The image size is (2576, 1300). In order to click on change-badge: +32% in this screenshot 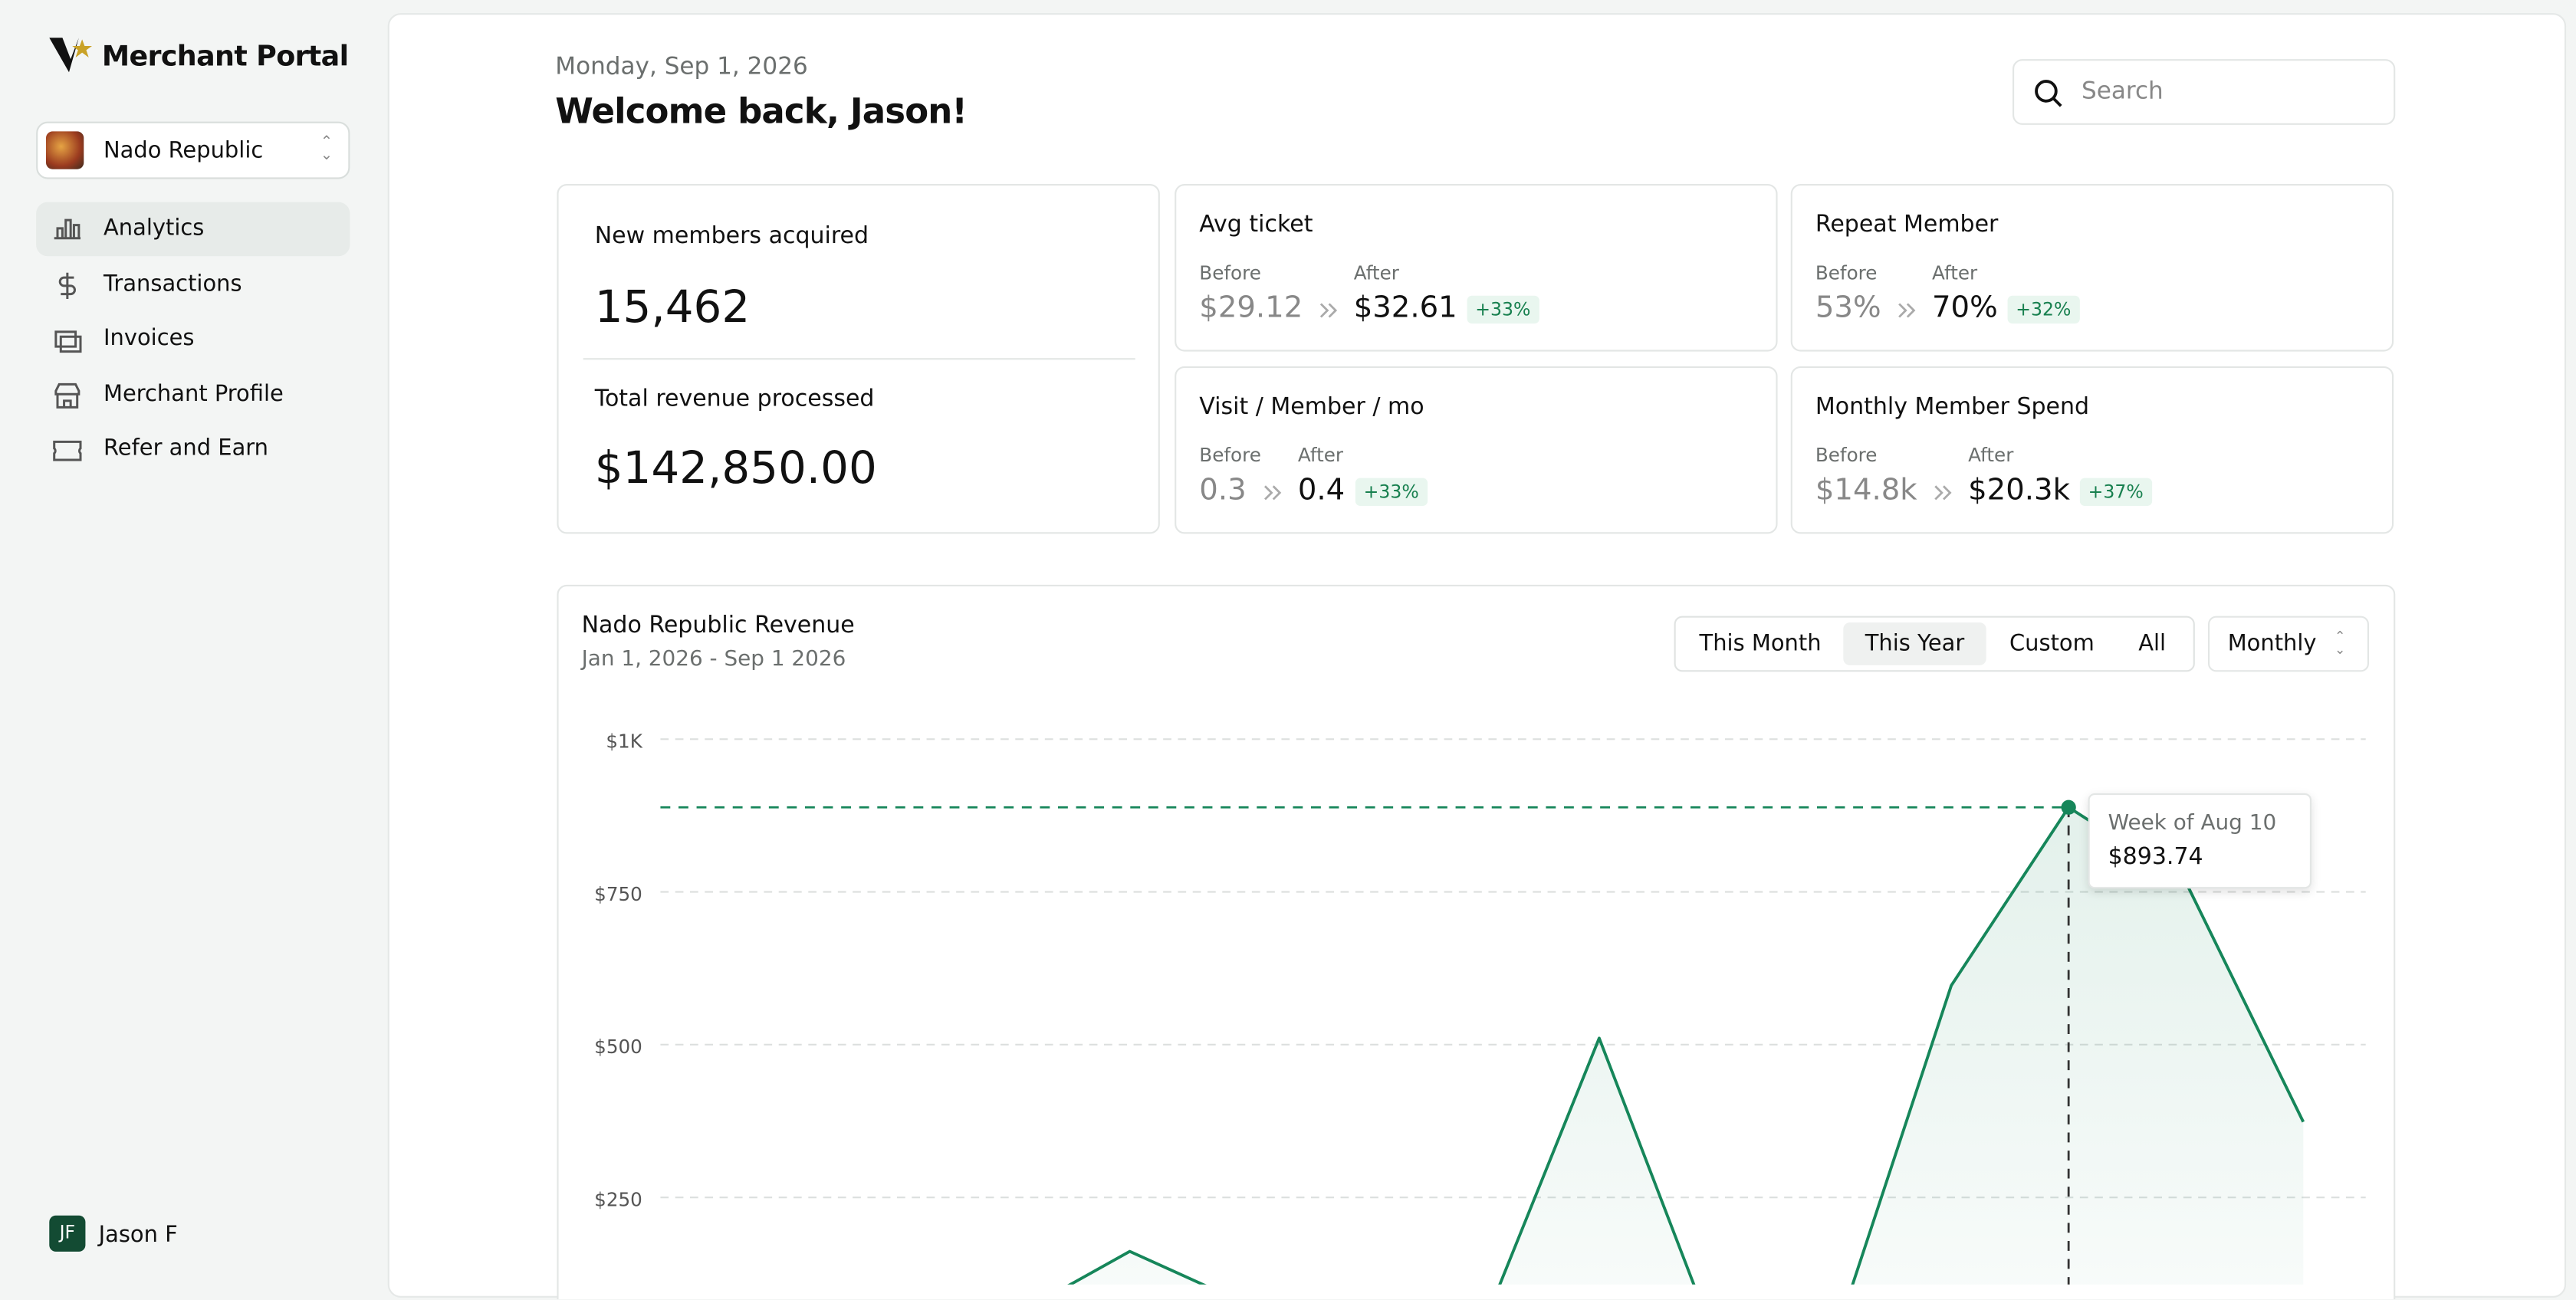, I will do `click(2043, 309)`.